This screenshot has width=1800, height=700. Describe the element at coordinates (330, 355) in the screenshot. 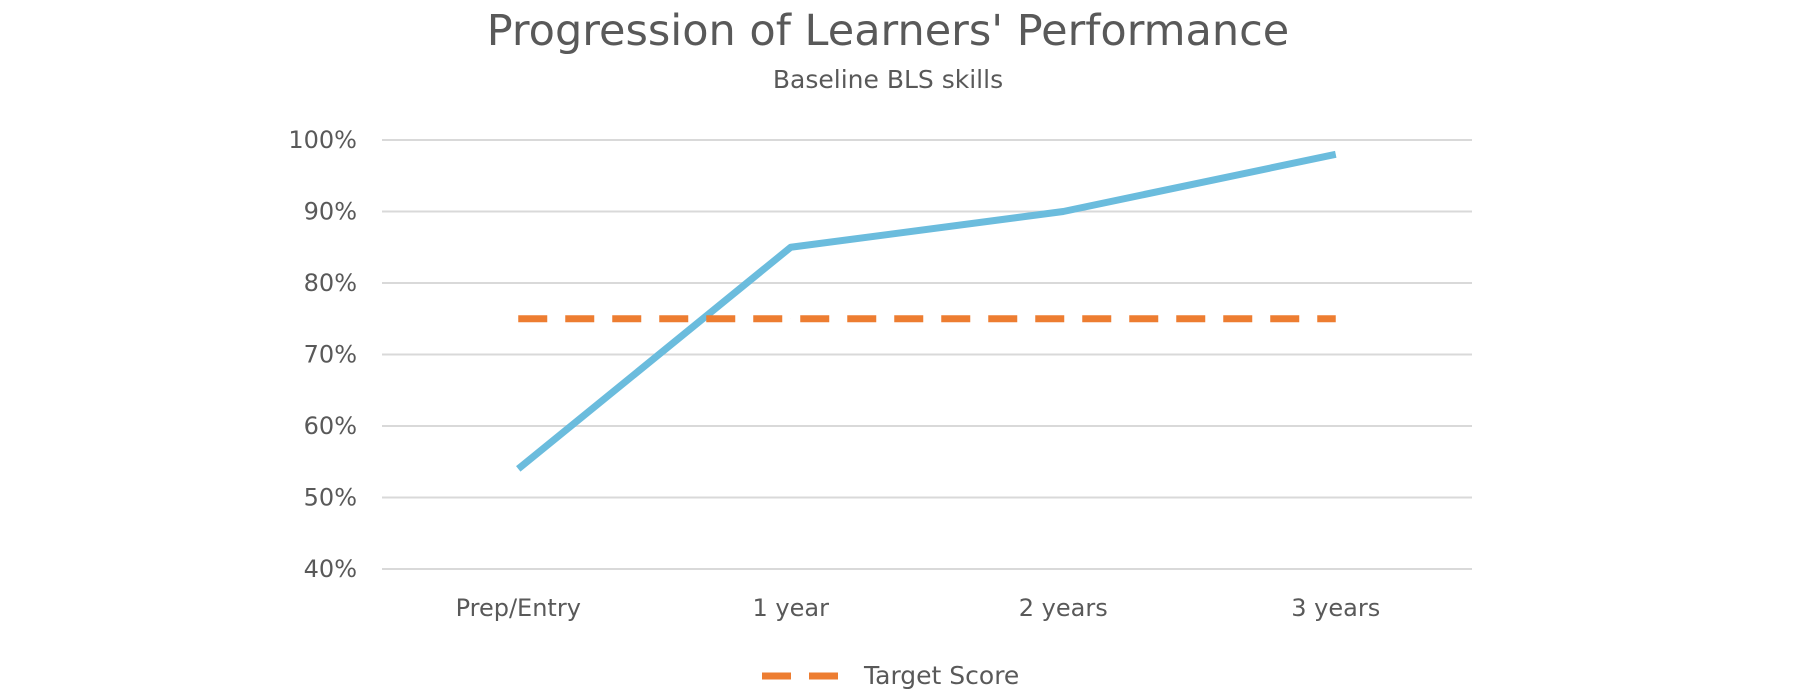

I see `y-tick-label: 70%` at that location.